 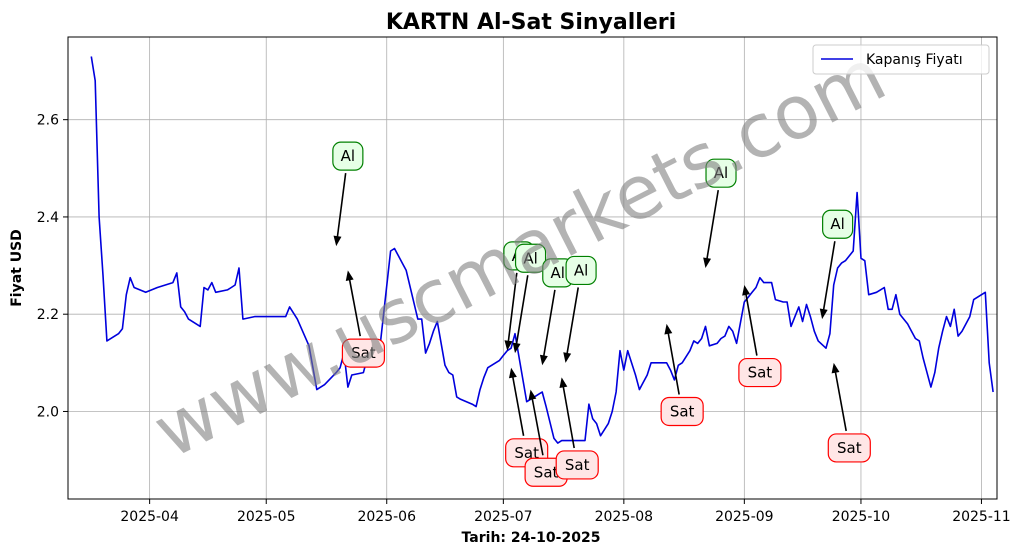 What do you see at coordinates (624, 517) in the screenshot?
I see `x-tick-label: 2025-08` at bounding box center [624, 517].